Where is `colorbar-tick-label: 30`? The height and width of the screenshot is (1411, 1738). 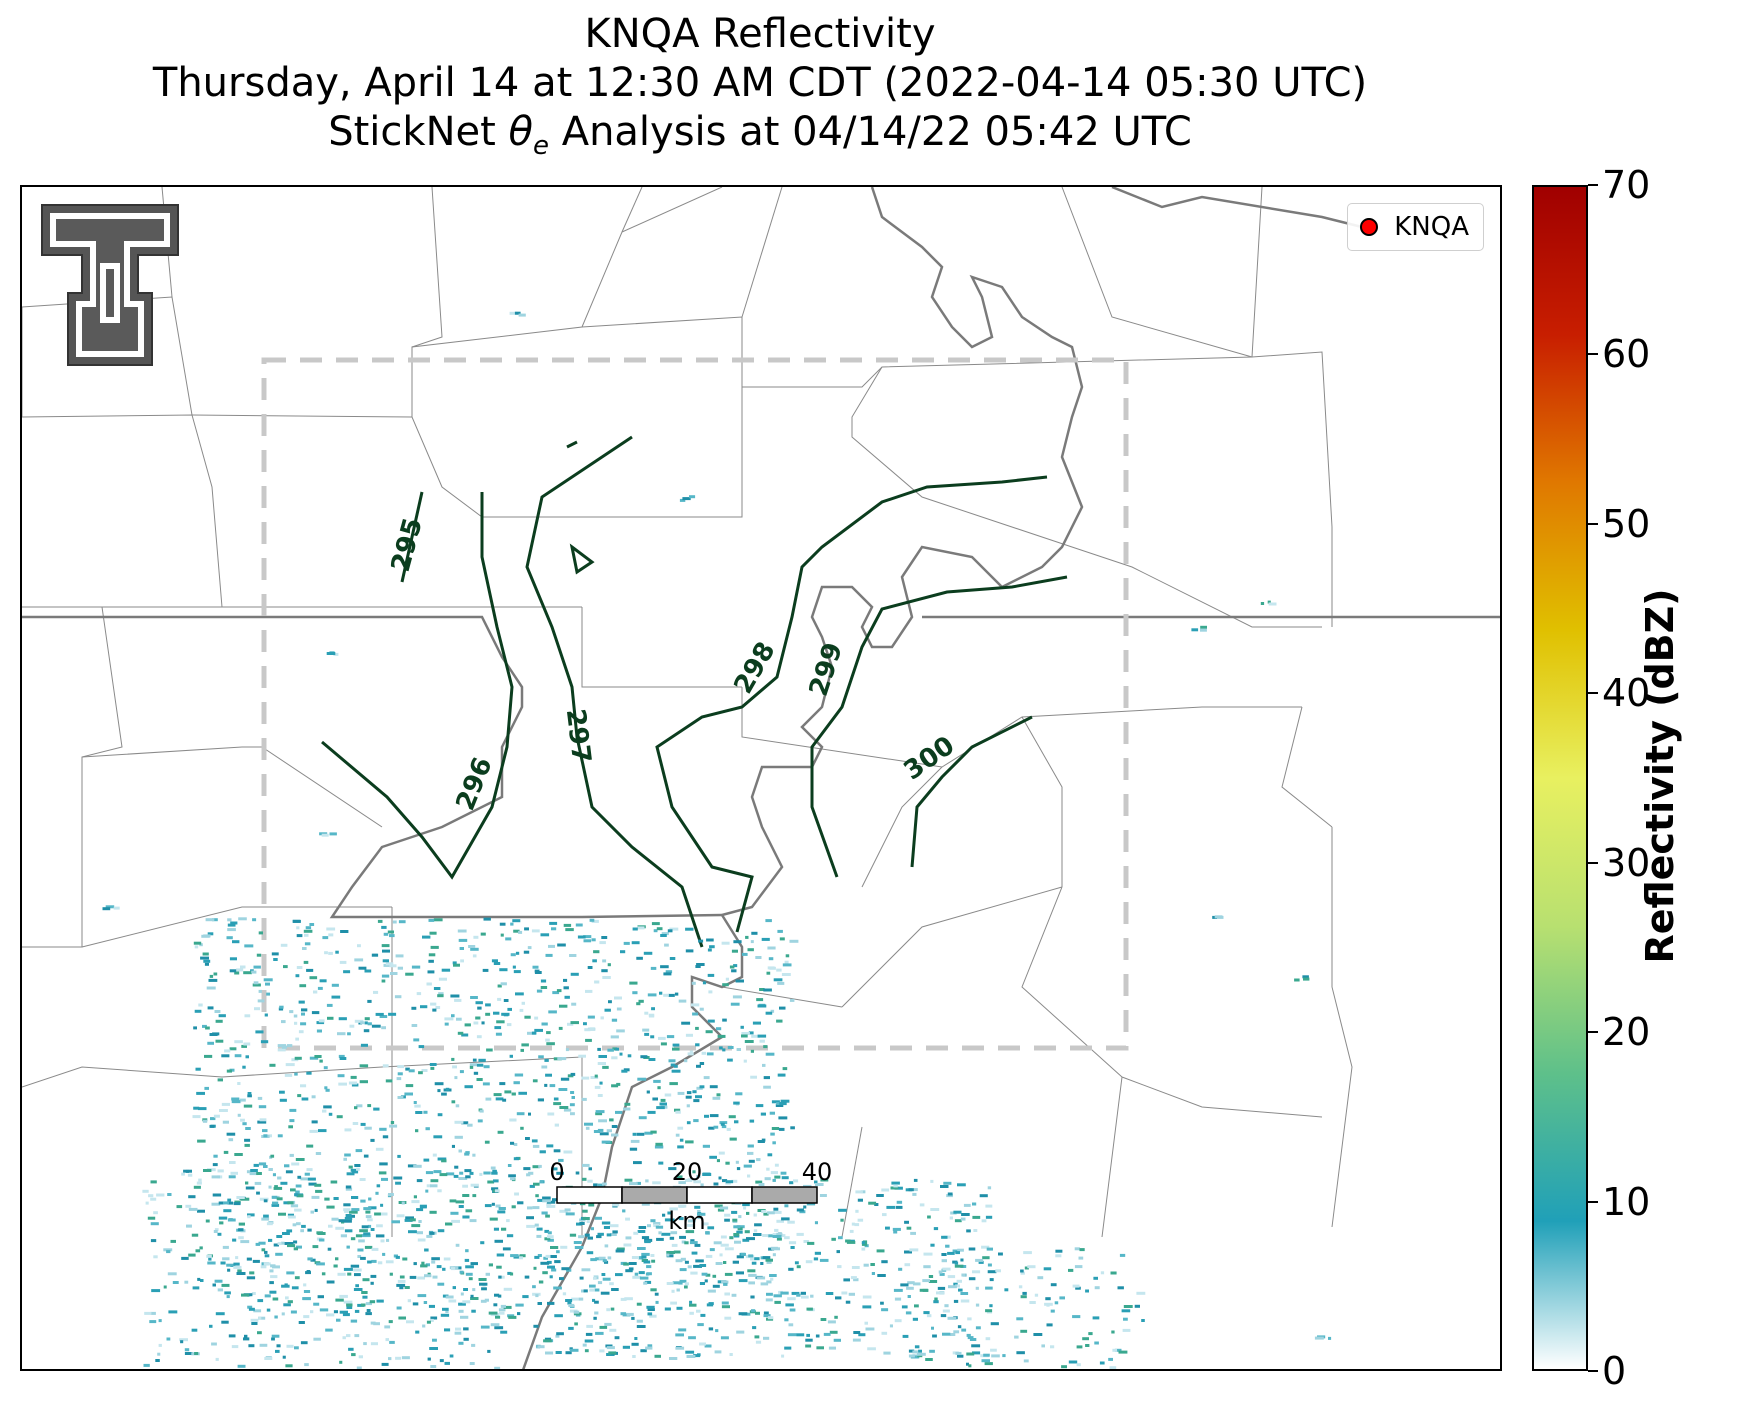 colorbar-tick-label: 30 is located at coordinates (1626, 862).